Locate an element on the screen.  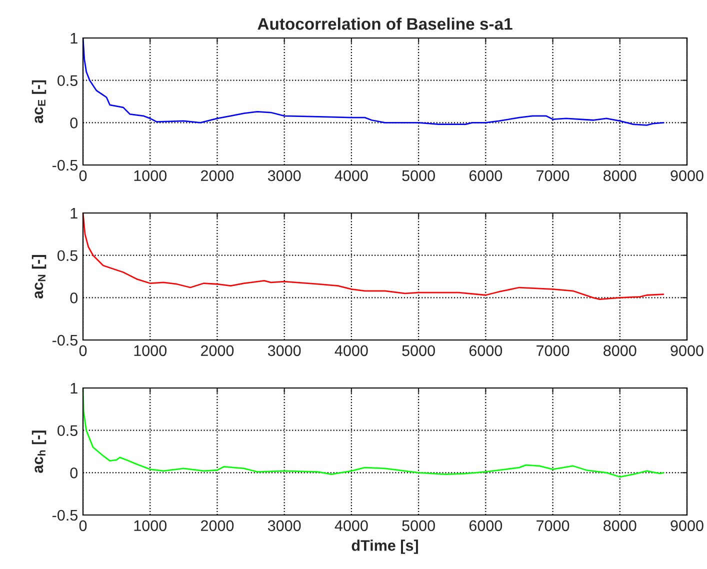
y-axis-title: ac$_{N}$ [-] is located at coordinates (39, 277).